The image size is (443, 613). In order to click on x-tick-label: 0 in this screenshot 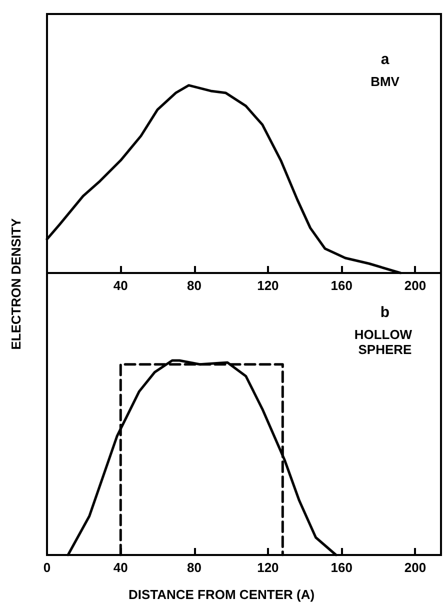, I will do `click(47, 567)`.